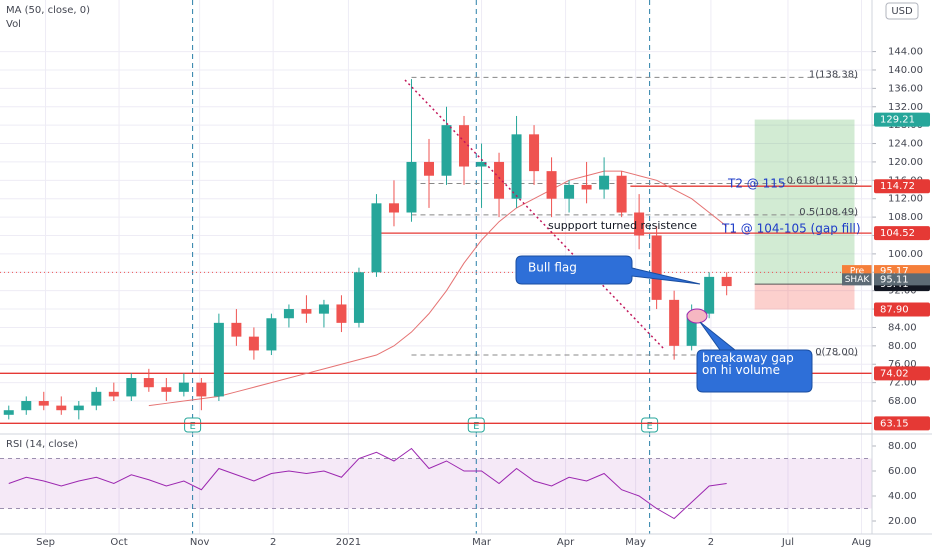  I want to click on fib-label: 0(78.00), so click(836, 352).